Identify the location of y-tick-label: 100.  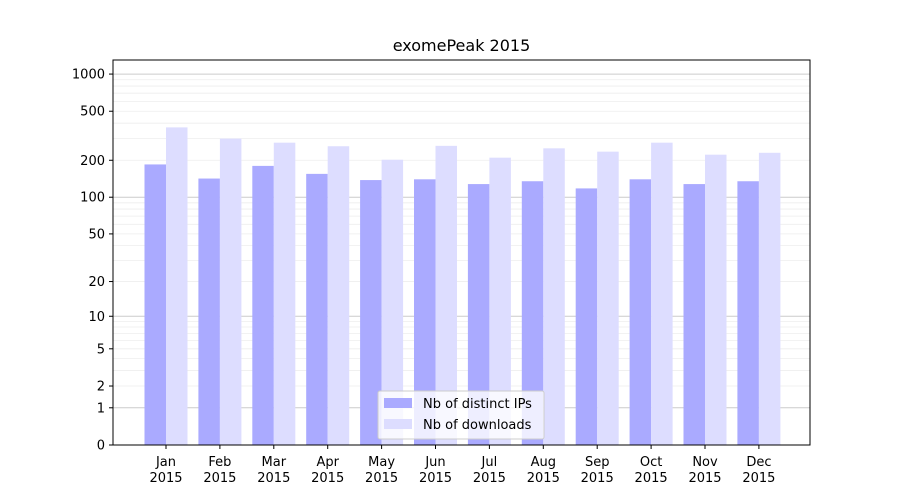
(92, 198).